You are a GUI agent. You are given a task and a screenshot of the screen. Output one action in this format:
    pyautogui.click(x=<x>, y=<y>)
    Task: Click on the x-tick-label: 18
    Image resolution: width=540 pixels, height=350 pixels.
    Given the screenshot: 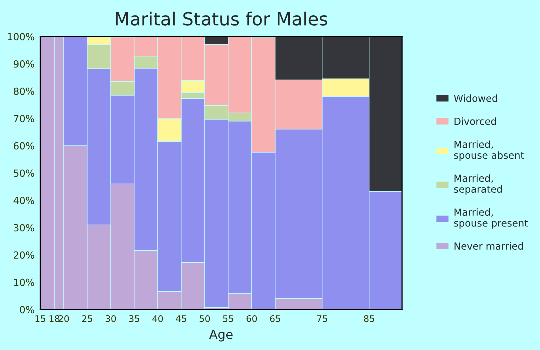 What is the action you would take?
    pyautogui.click(x=55, y=318)
    